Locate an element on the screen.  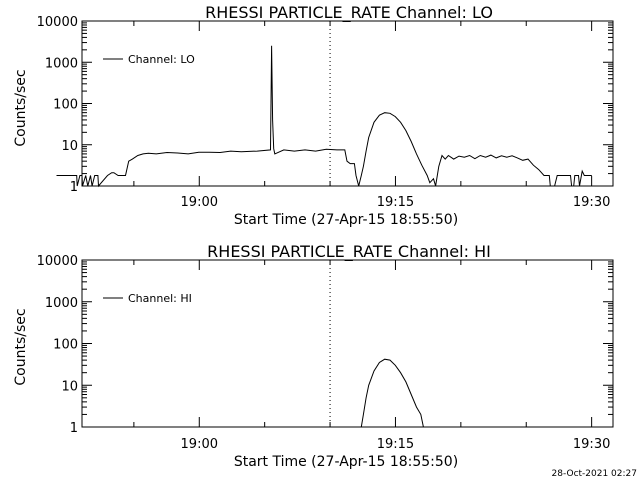
hi-y-tick-label: 10000 is located at coordinates (57, 261).